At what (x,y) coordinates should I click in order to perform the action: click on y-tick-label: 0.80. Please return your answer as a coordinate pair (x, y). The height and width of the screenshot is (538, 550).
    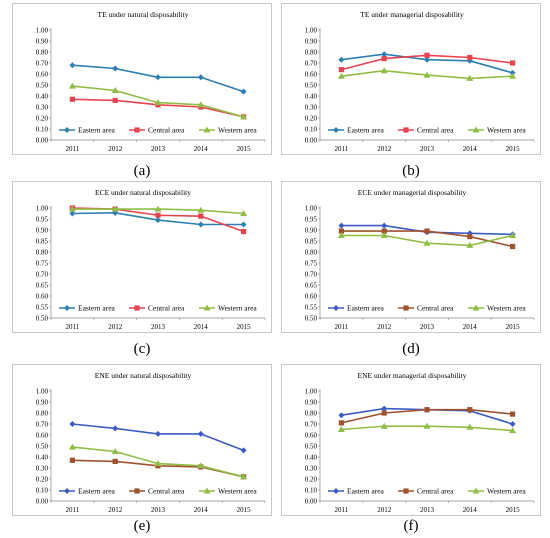
    Looking at the image, I should click on (42, 52).